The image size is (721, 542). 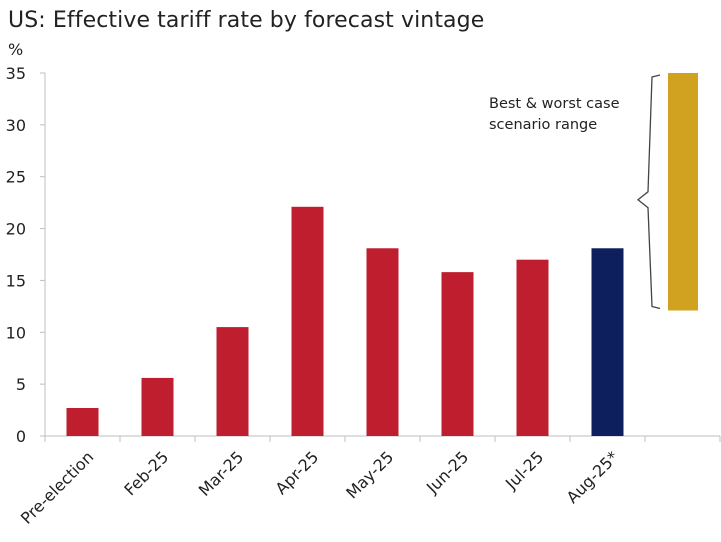 I want to click on x-tick-label: Feb-25, so click(x=146, y=473).